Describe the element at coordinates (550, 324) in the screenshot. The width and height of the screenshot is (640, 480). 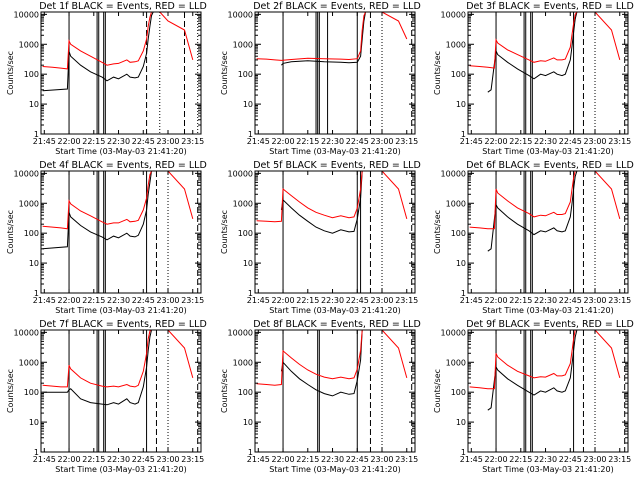
I see `panel-title: Det 9f BLACK = Events, RED = LLD` at that location.